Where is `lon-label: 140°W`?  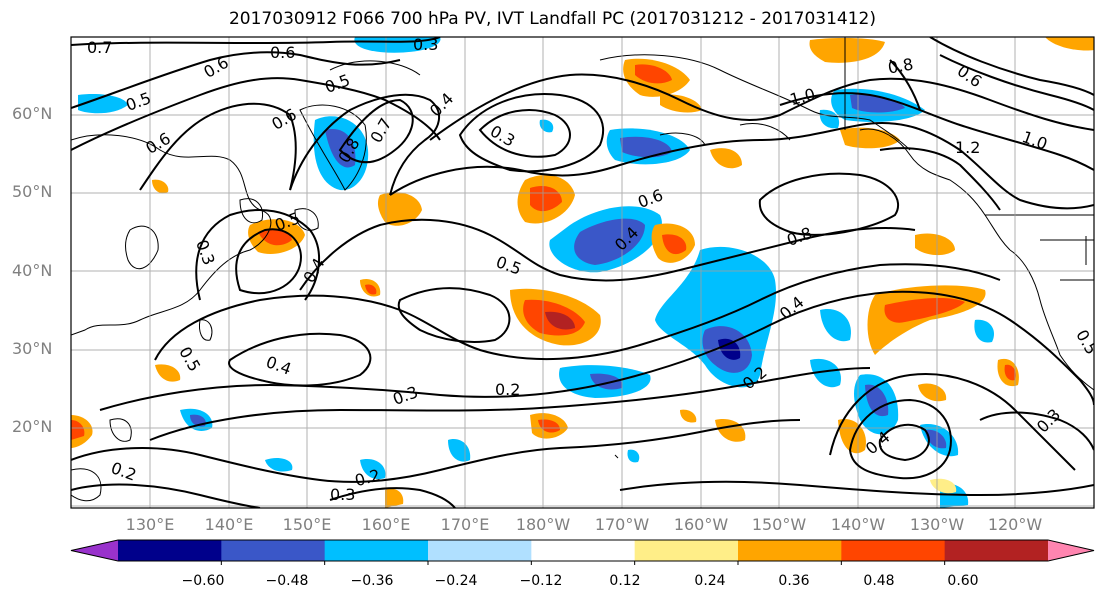
lon-label: 140°W is located at coordinates (858, 524).